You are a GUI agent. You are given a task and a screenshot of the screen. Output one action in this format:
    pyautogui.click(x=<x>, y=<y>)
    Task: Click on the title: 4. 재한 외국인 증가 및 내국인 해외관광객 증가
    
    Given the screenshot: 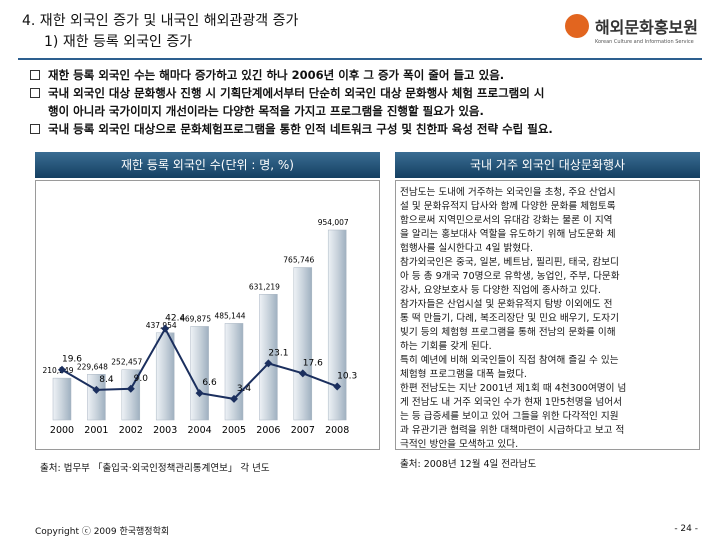 What is the action you would take?
    pyautogui.click(x=160, y=21)
    